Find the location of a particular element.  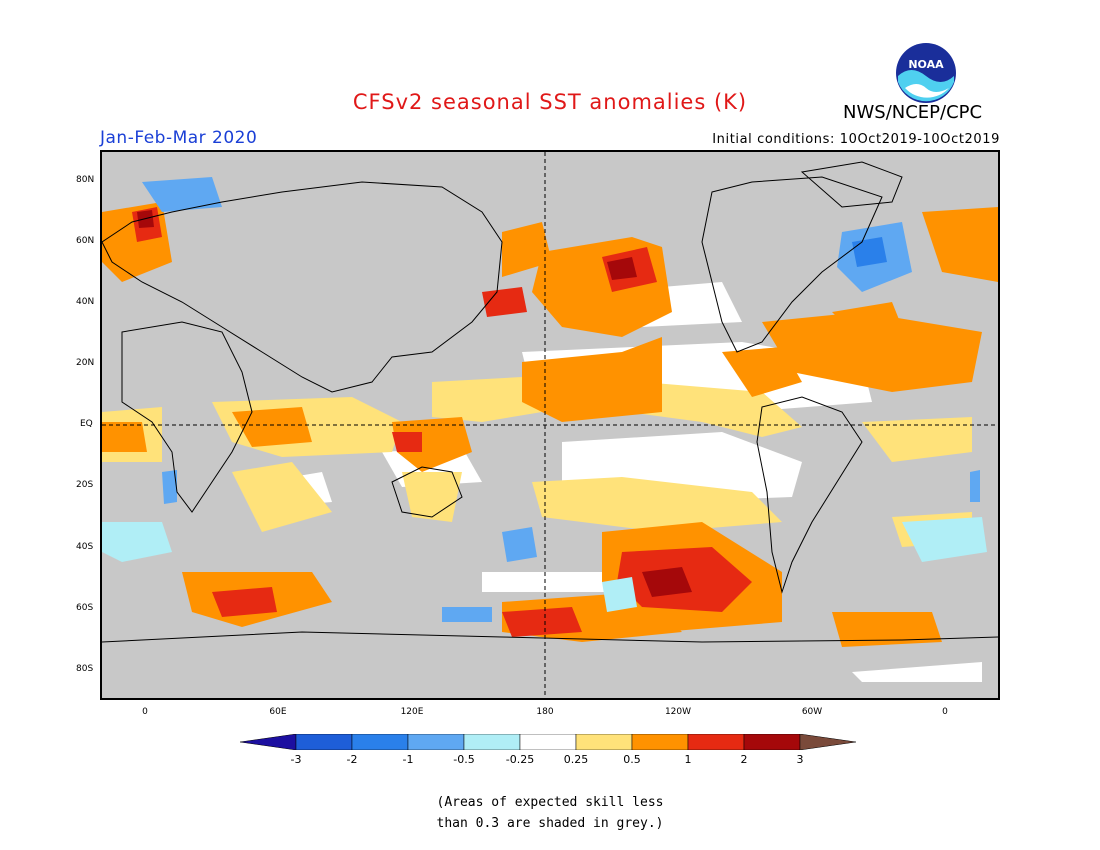

lon-label-120e: 120E is located at coordinates (412, 712).